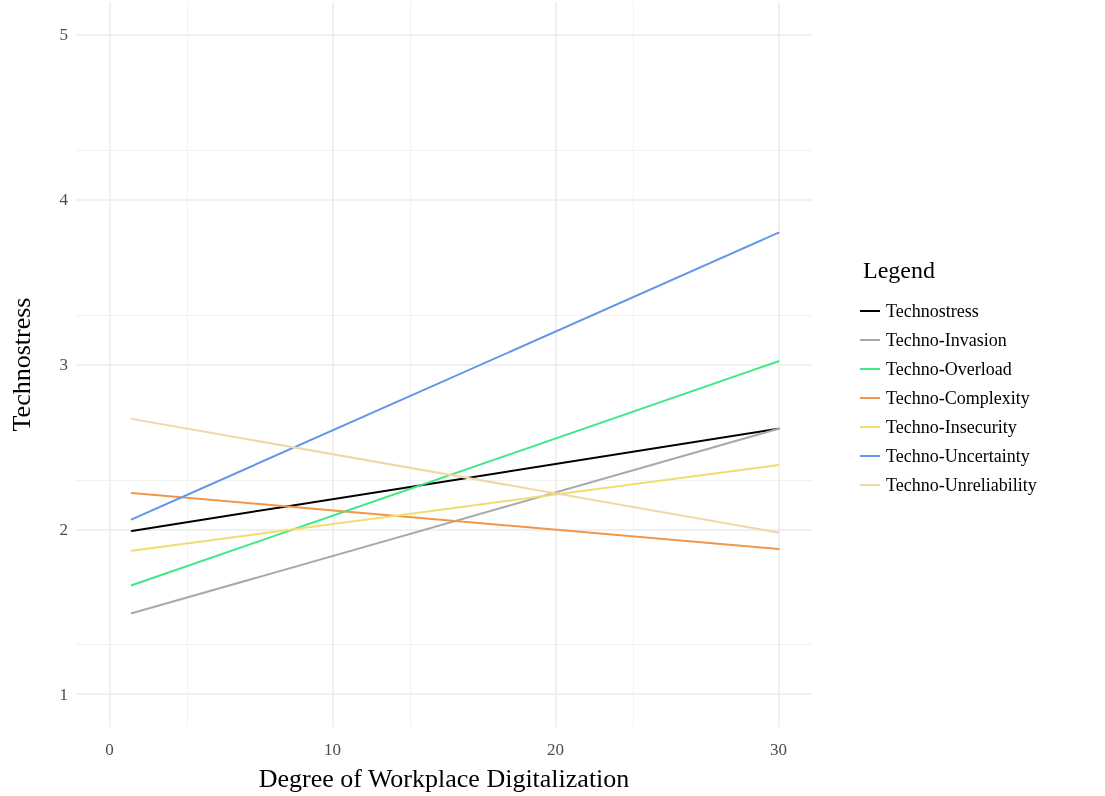  Describe the element at coordinates (949, 369) in the screenshot. I see `legend-label: Techno-Overload` at that location.